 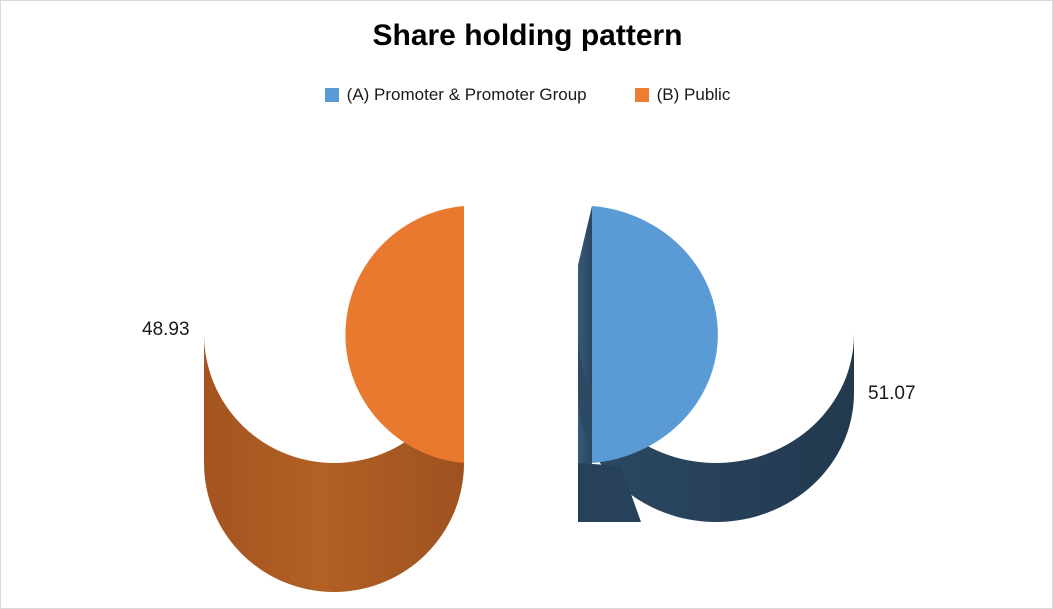 What do you see at coordinates (466, 94) in the screenshot?
I see `legend-label-promoter: (A) Promoter & Promoter Group` at bounding box center [466, 94].